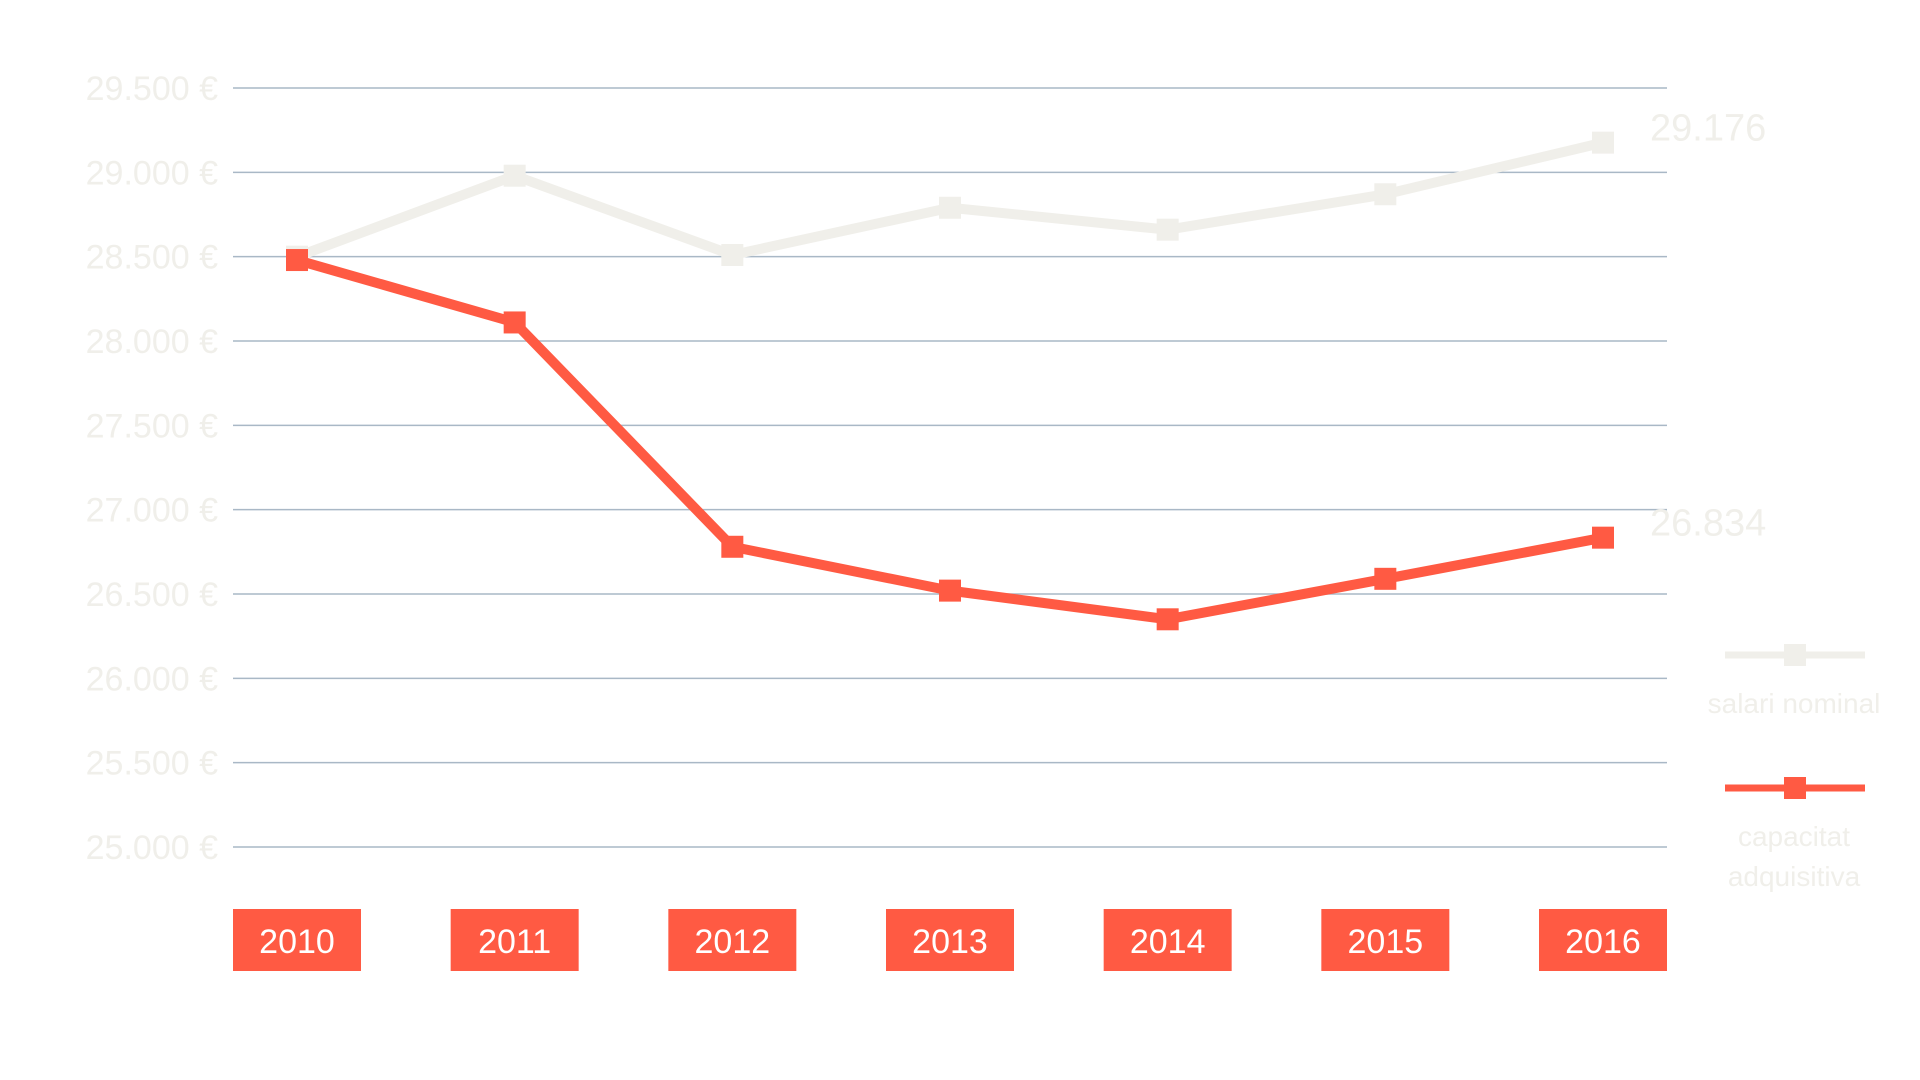 The height and width of the screenshot is (1080, 1920). What do you see at coordinates (152, 426) in the screenshot?
I see `y-tick-label: 27.500 €` at bounding box center [152, 426].